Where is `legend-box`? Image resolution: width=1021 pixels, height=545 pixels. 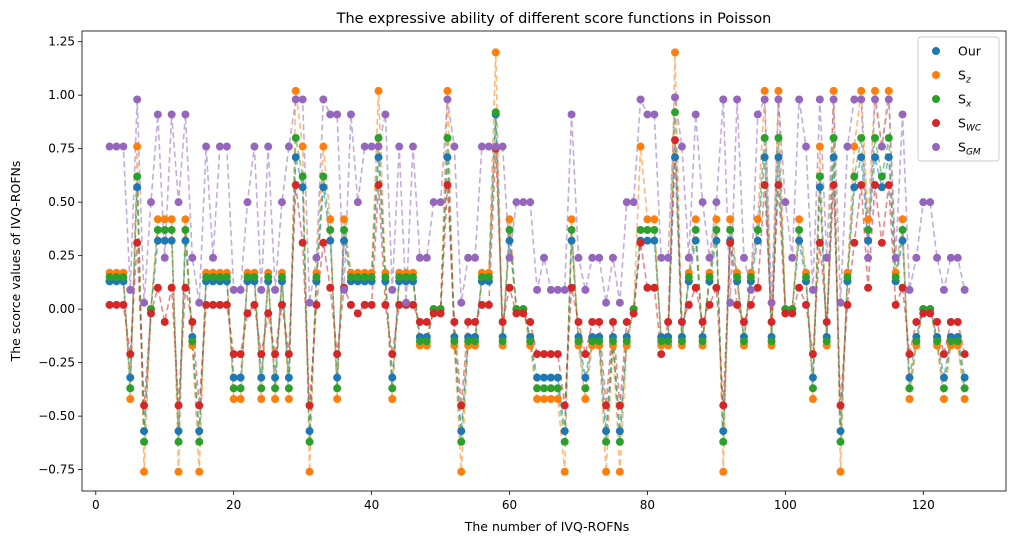
legend-box is located at coordinates (958, 99).